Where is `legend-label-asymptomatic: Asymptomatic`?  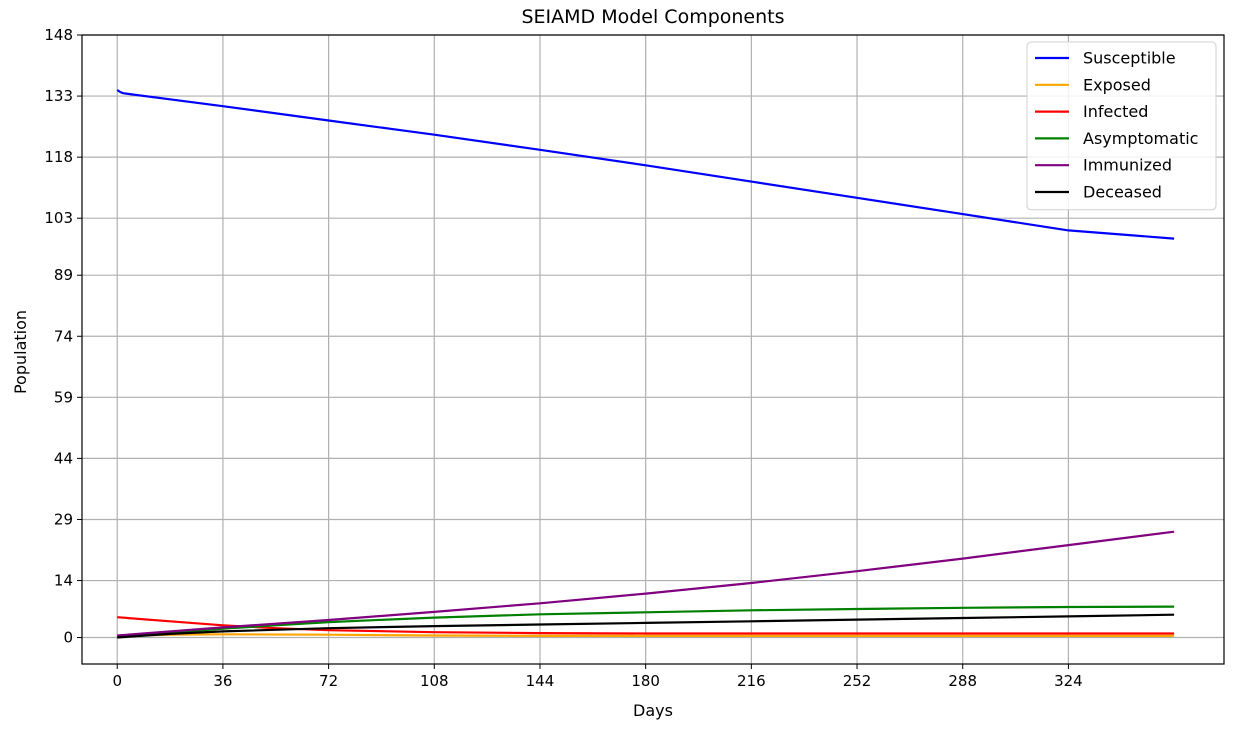
legend-label-asymptomatic: Asymptomatic is located at coordinates (1140, 138).